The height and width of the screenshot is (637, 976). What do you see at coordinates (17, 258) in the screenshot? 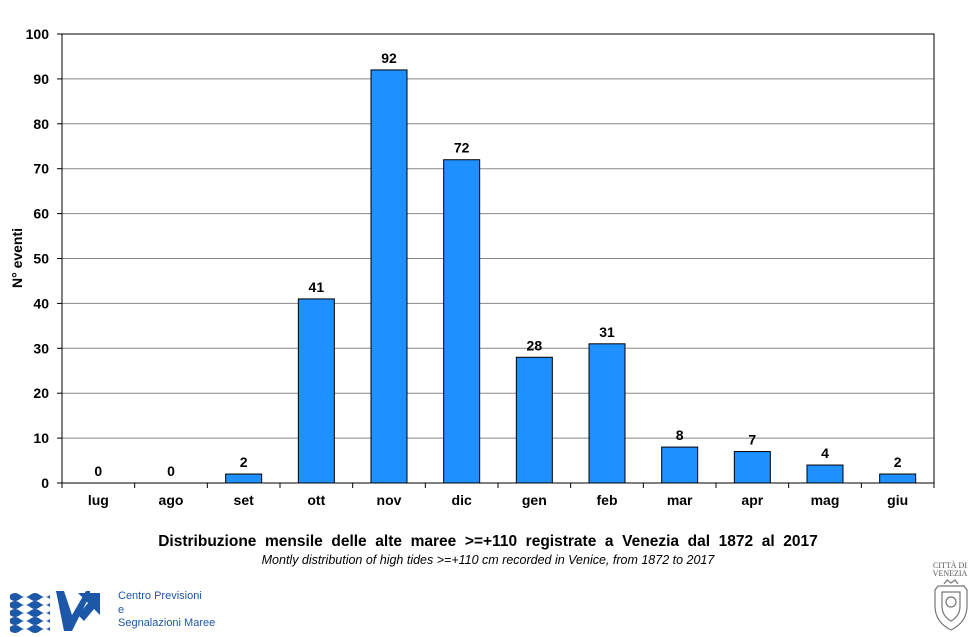
I see `y-axis-label: N° eventi` at bounding box center [17, 258].